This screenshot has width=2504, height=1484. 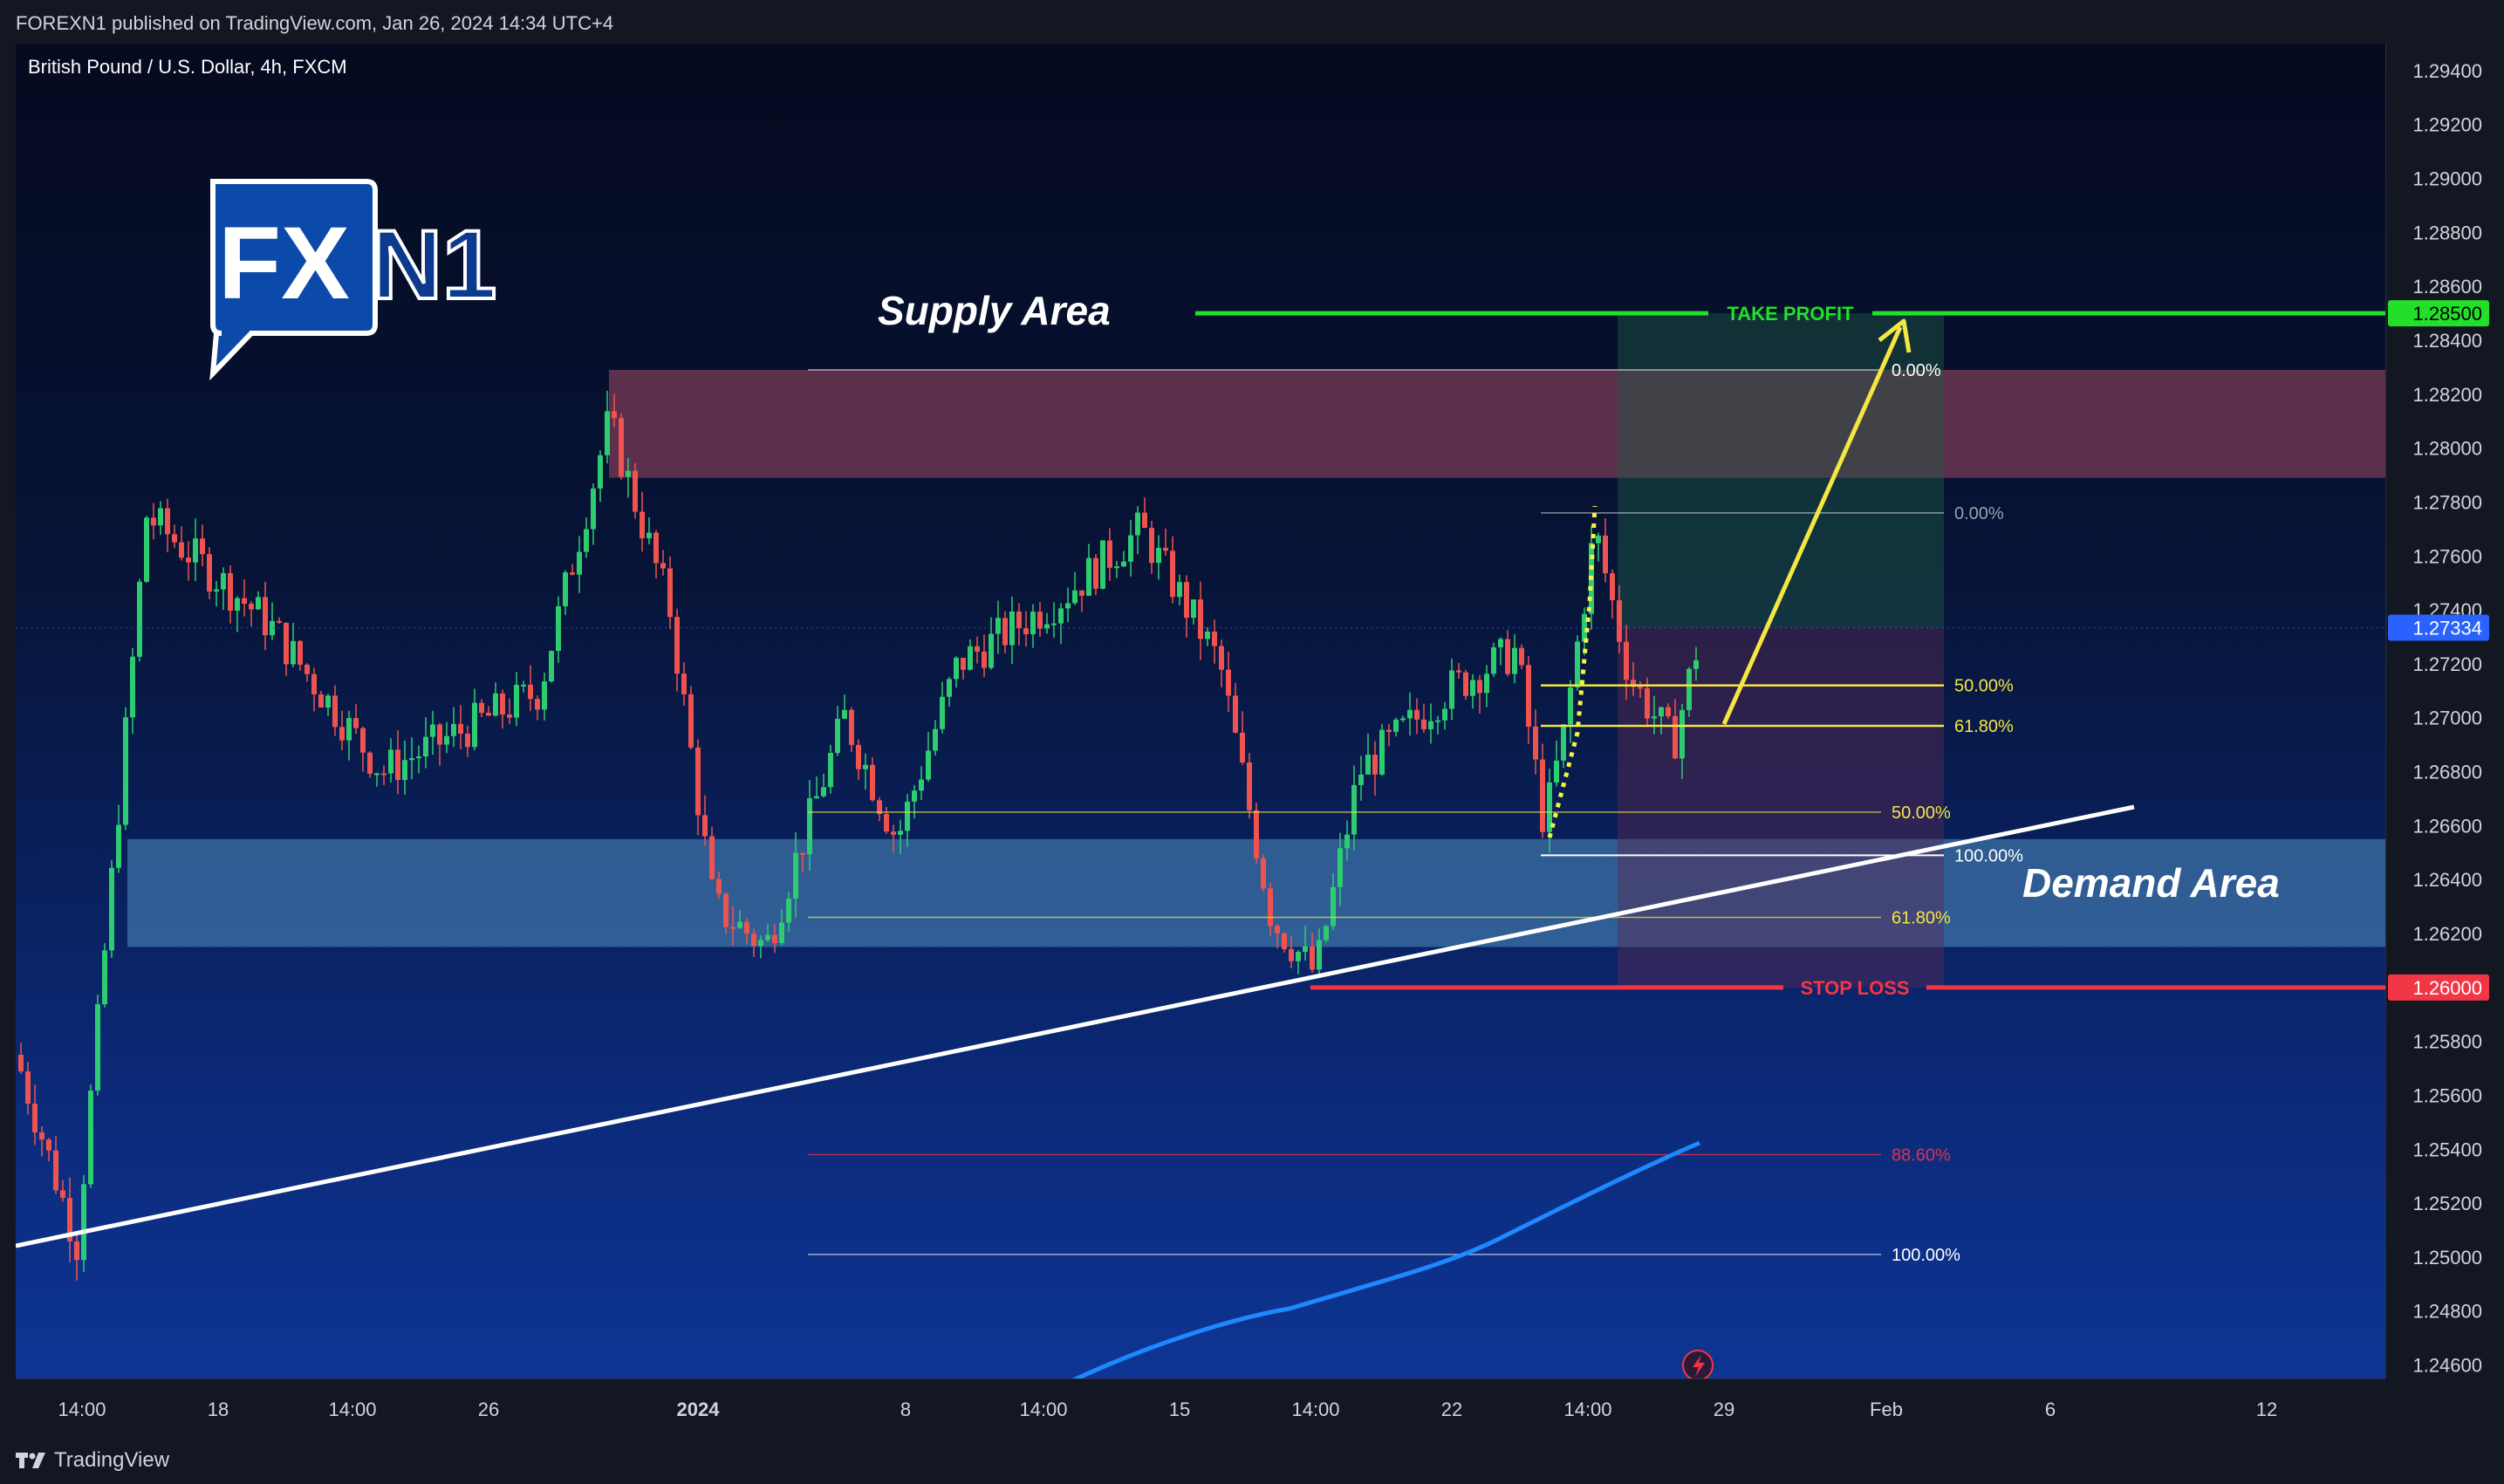 What do you see at coordinates (92, 1460) in the screenshot?
I see `tradingview-logo: TradingView` at bounding box center [92, 1460].